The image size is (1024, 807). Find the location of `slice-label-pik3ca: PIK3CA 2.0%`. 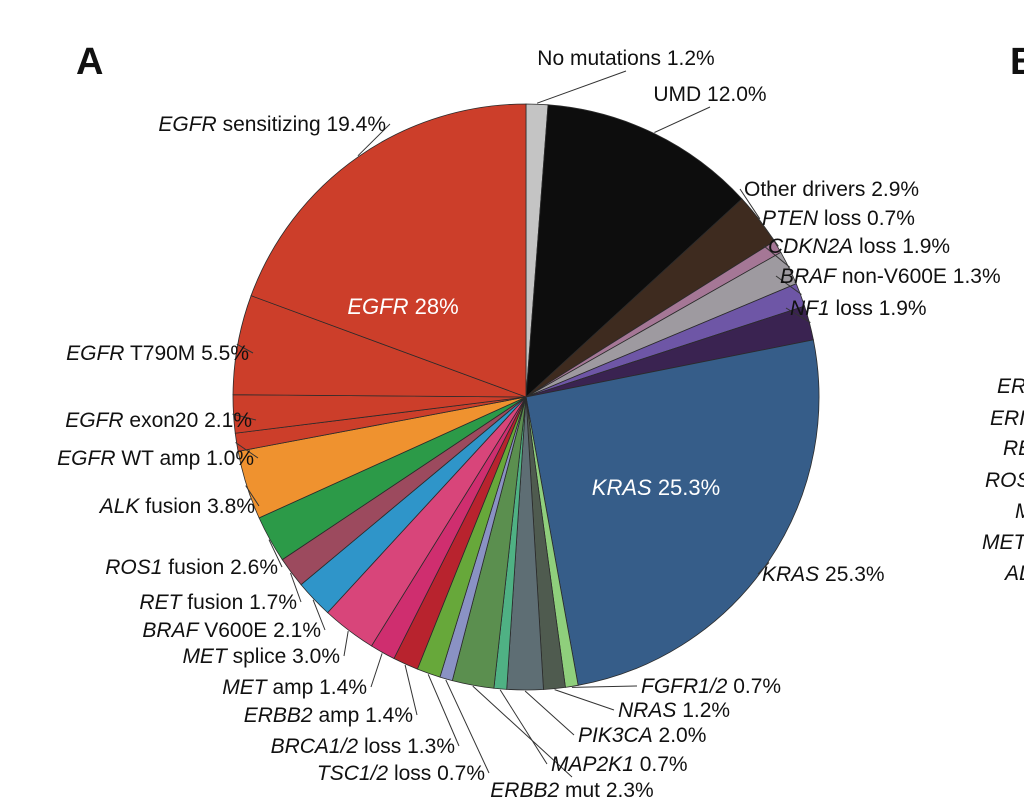

slice-label-pik3ca: PIK3CA 2.0% is located at coordinates (642, 735).